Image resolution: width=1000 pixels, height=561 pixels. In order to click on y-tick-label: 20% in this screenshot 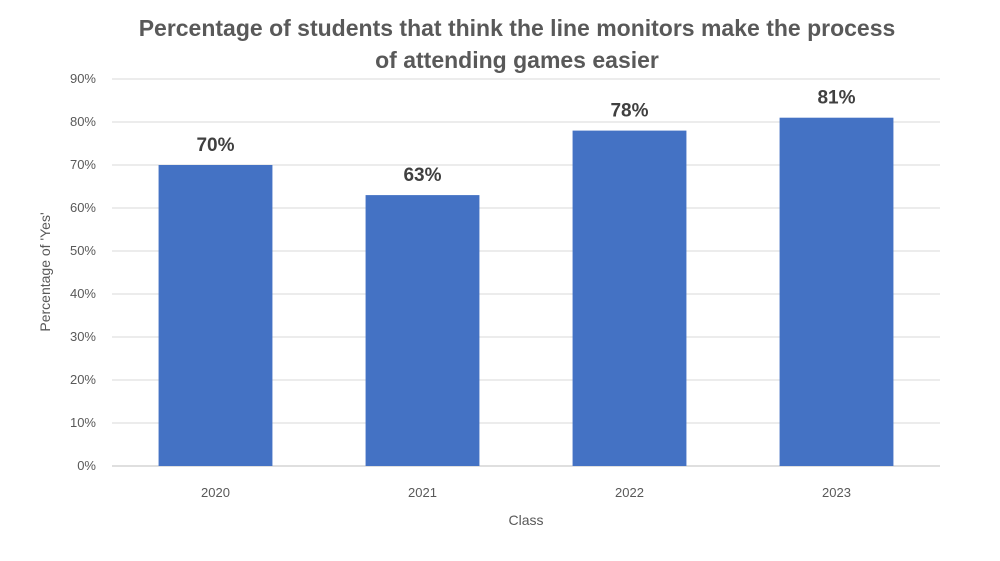, I will do `click(83, 379)`.